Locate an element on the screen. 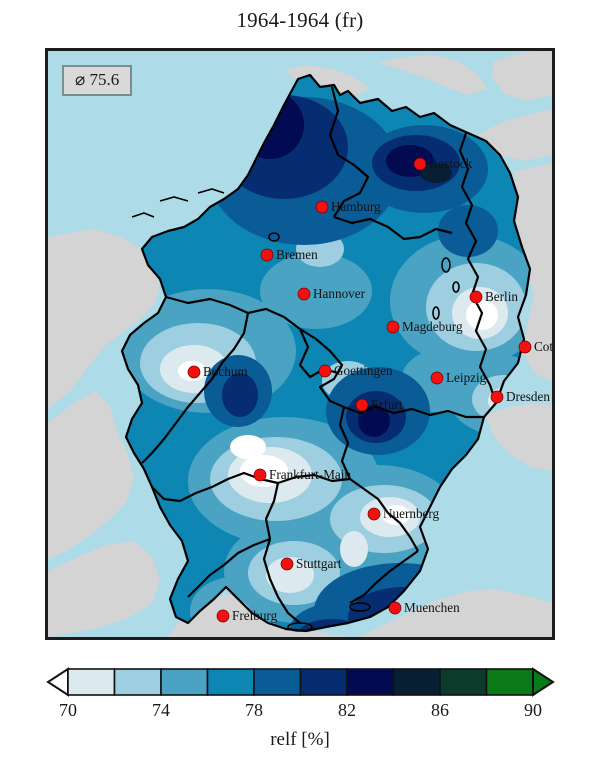 This screenshot has height=780, width=600. city-marker-freiburg: Freiburg is located at coordinates (247, 615).